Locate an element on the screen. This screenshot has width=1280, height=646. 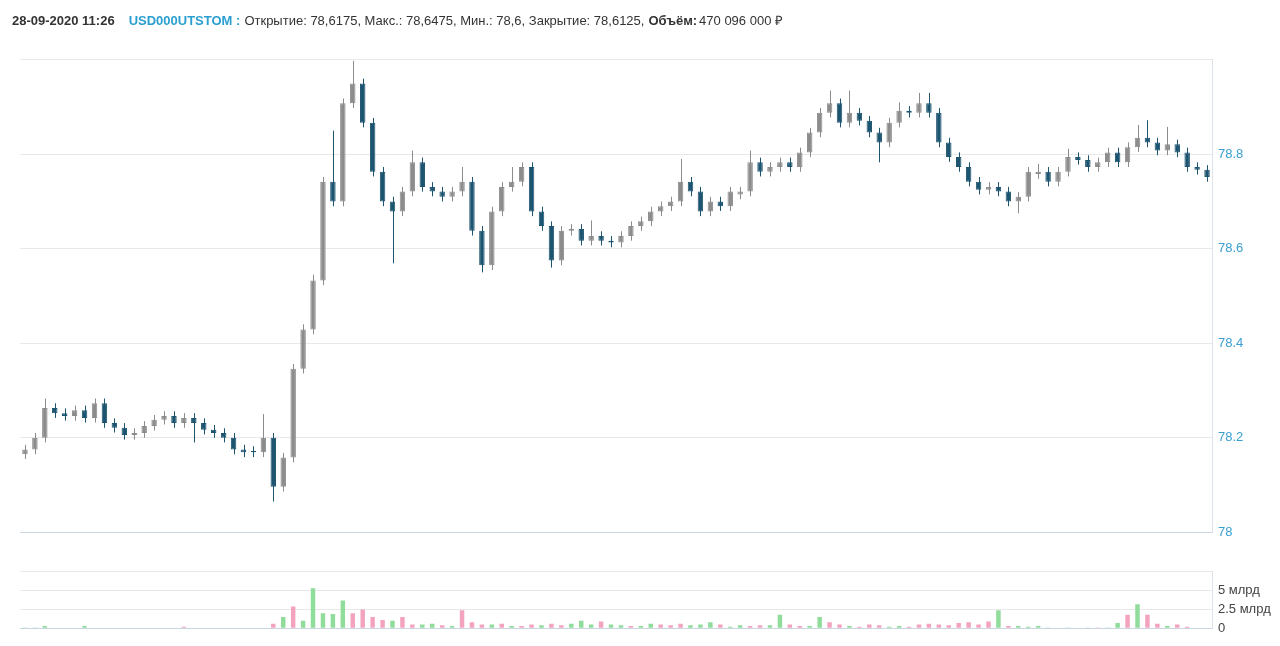
y-tick-label: 2.5 млрд is located at coordinates (1245, 608).